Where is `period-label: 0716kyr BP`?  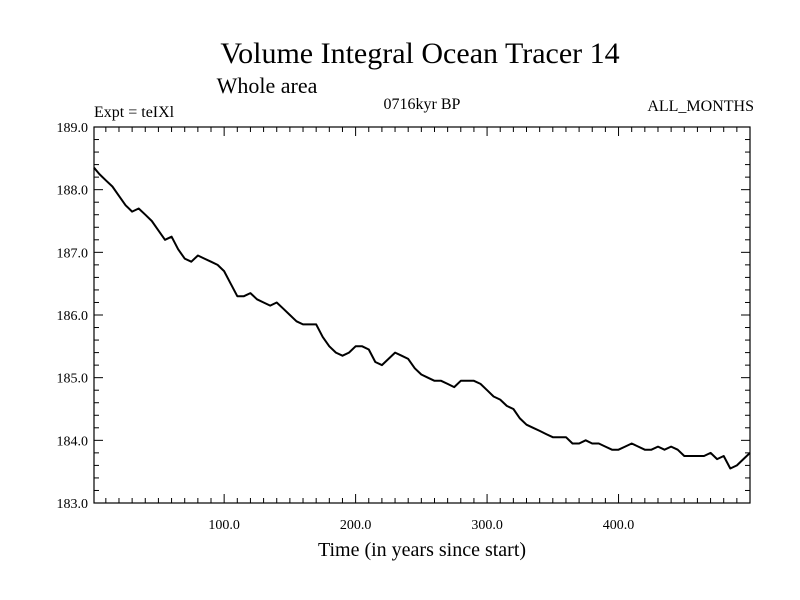 period-label: 0716kyr BP is located at coordinates (422, 104).